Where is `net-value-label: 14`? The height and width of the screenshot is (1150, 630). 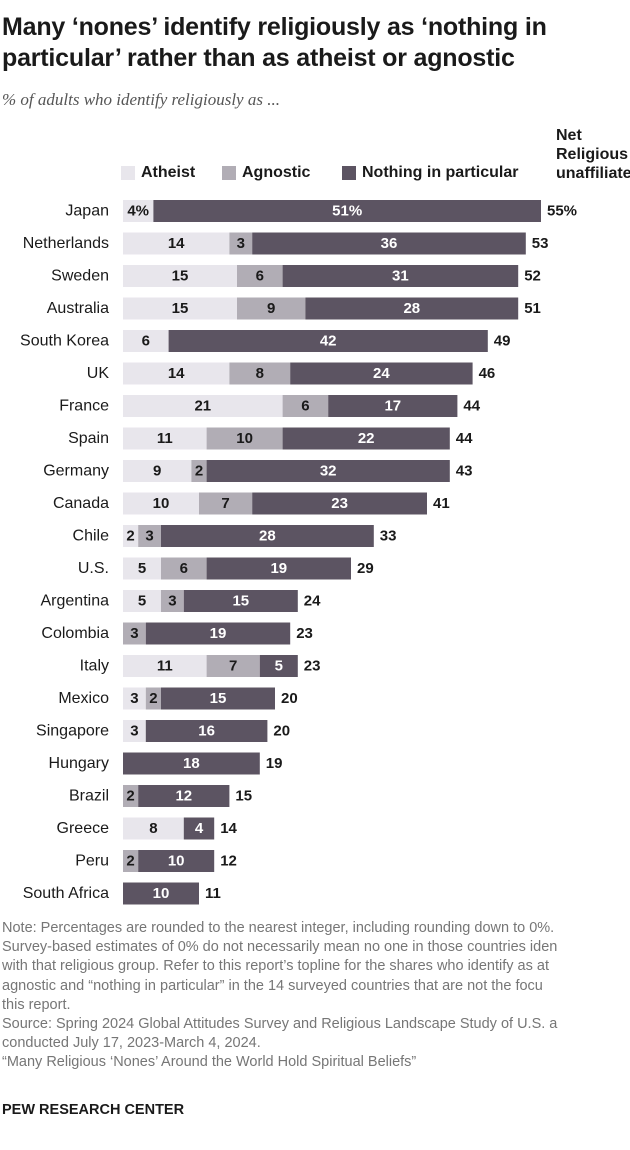 net-value-label: 14 is located at coordinates (228, 828).